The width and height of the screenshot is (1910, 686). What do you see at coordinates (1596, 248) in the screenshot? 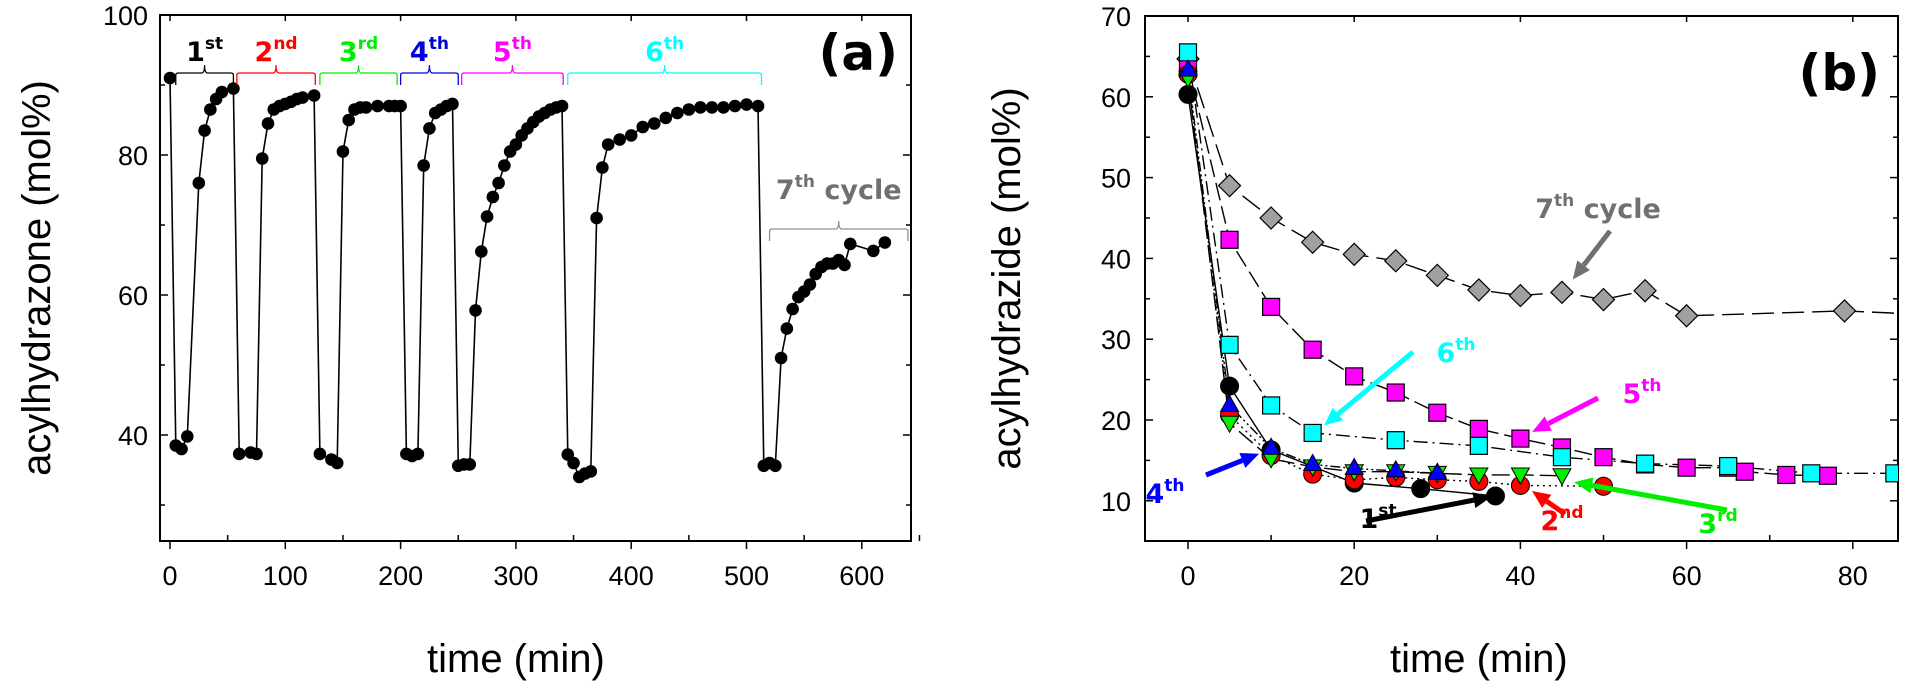
I see `annotation-arrow-7th-cycle` at bounding box center [1596, 248].